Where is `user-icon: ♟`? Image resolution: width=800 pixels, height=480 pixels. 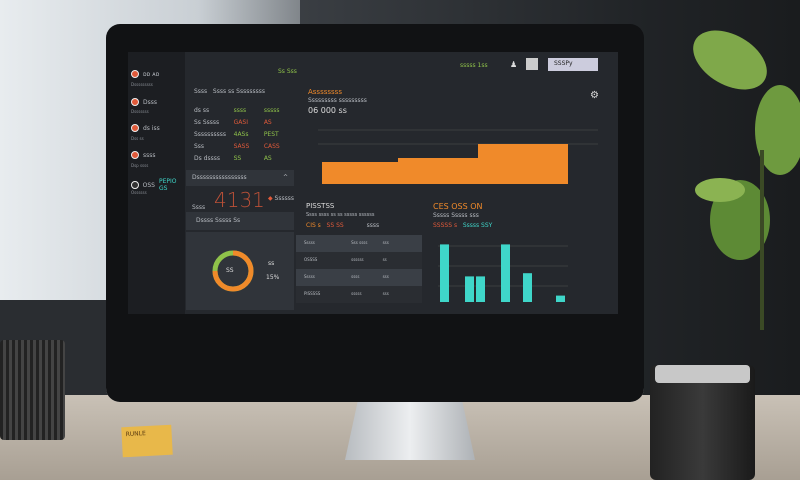
user-icon: ♟ is located at coordinates (514, 64).